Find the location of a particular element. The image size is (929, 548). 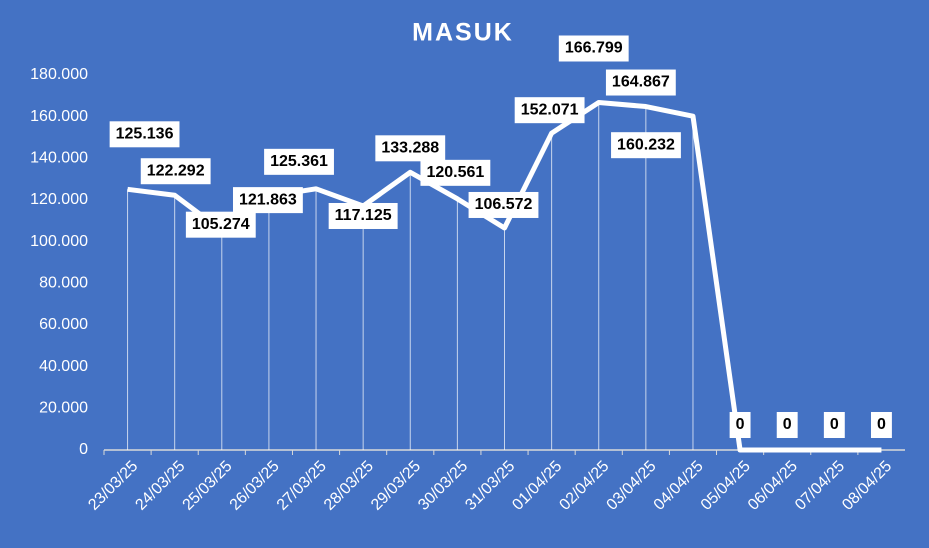

y-tick-label: 140.000 is located at coordinates (59, 158).